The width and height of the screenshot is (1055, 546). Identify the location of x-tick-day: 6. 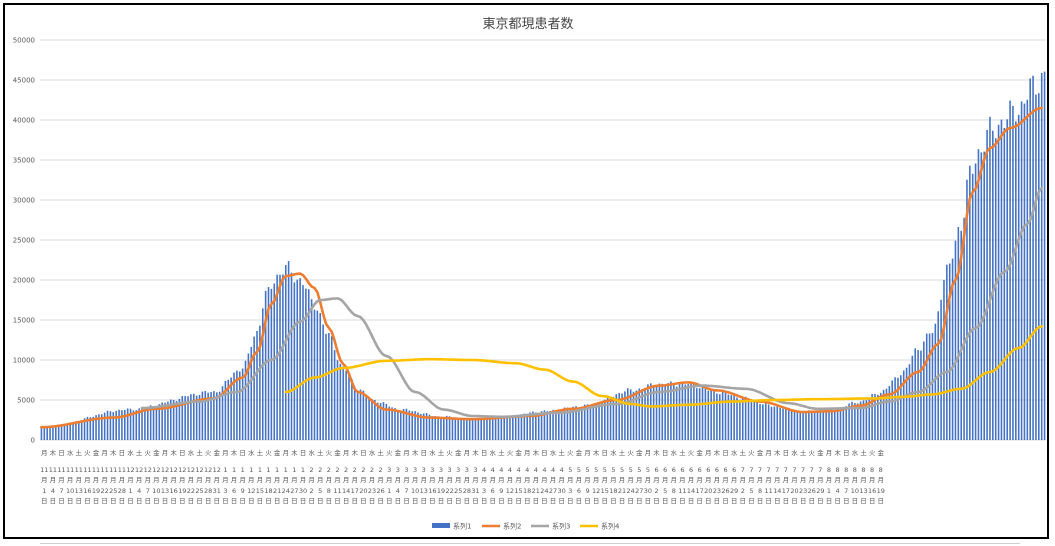
(234, 491).